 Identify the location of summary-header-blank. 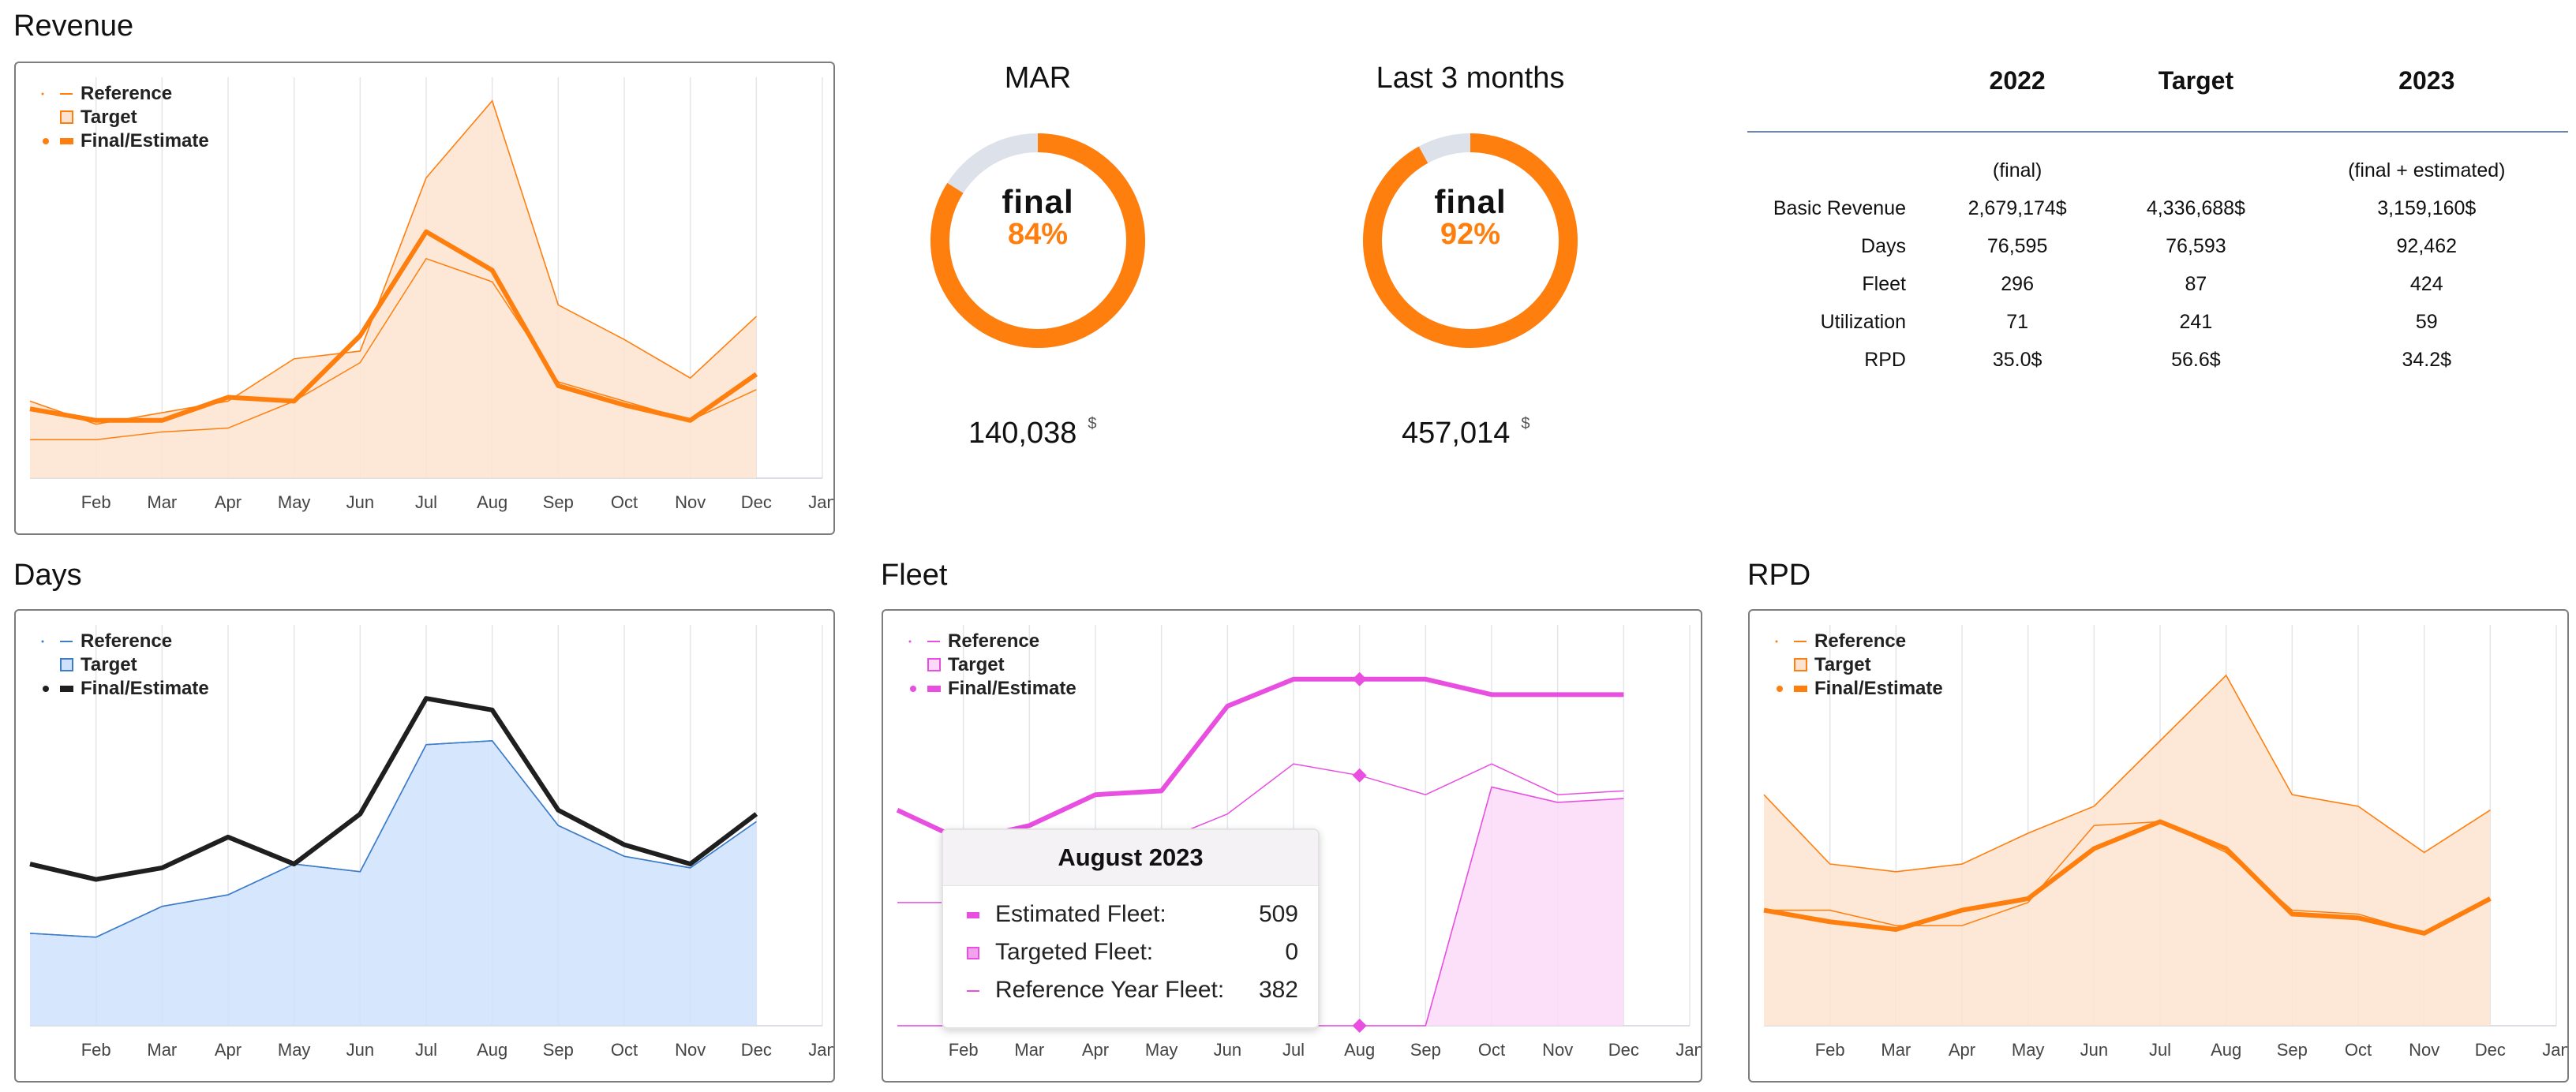
(1837, 80).